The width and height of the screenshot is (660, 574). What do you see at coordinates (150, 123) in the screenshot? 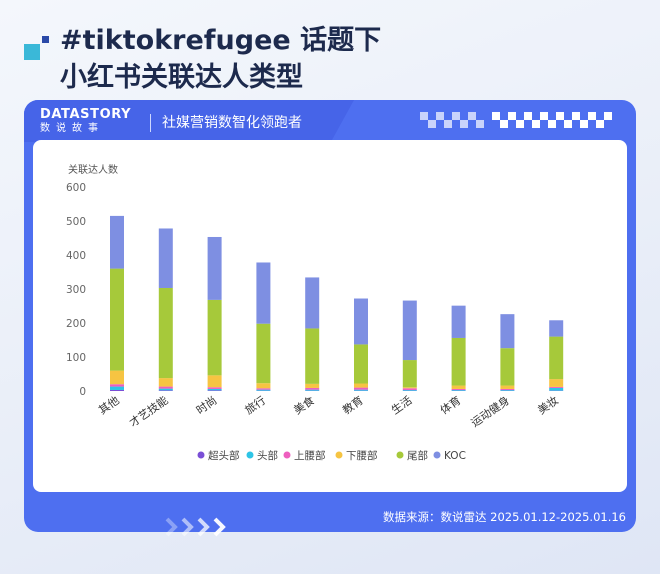
I see `header-divider` at bounding box center [150, 123].